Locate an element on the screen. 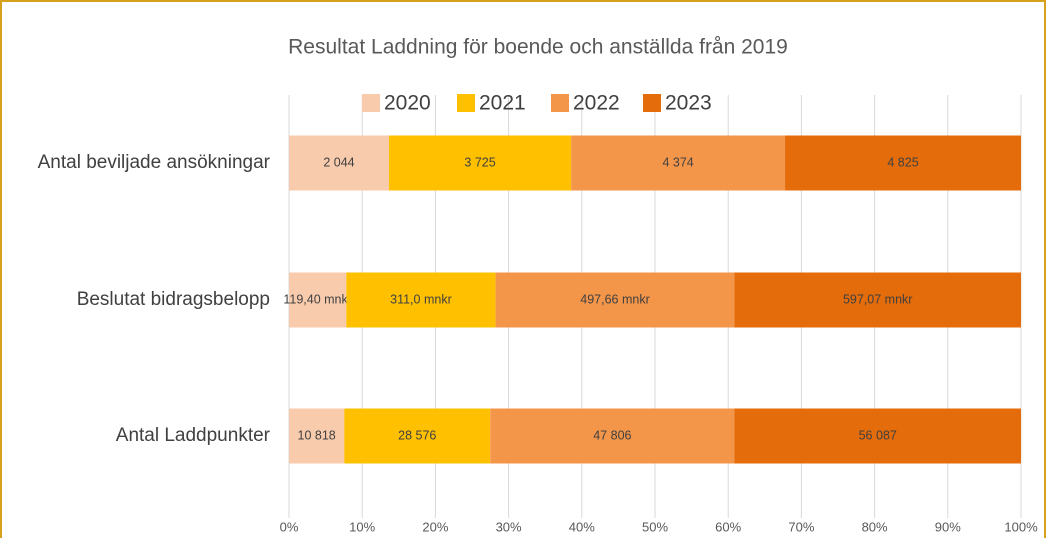 The image size is (1046, 538). value-label: 56 087 is located at coordinates (878, 435).